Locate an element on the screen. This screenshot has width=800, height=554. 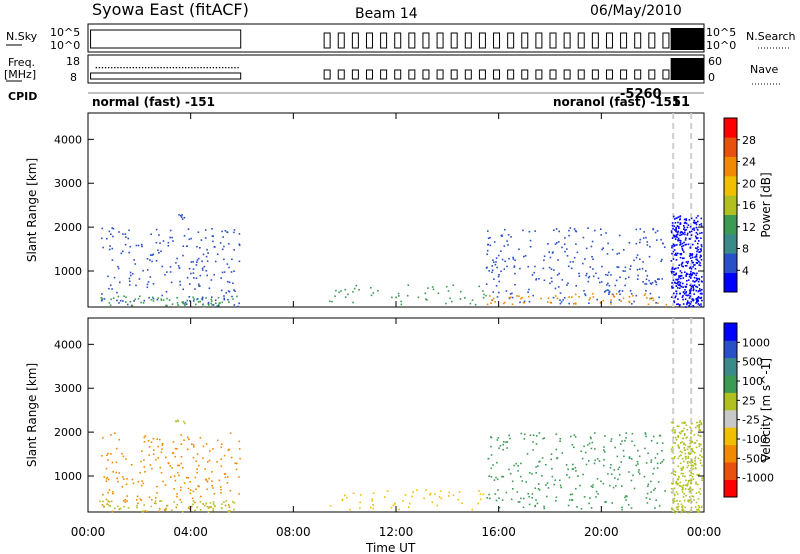
colorbar-label: Power [dB] is located at coordinates (766, 204).